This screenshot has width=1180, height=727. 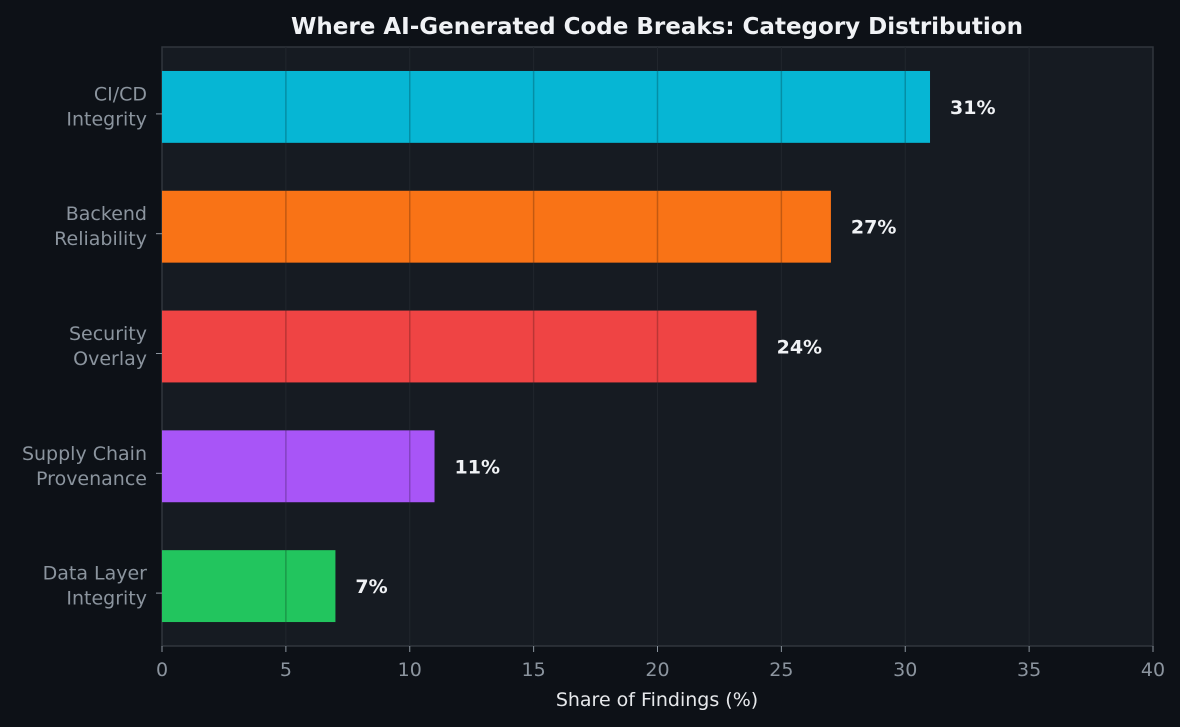 What do you see at coordinates (1153, 670) in the screenshot?
I see `x-tick-label: 40` at bounding box center [1153, 670].